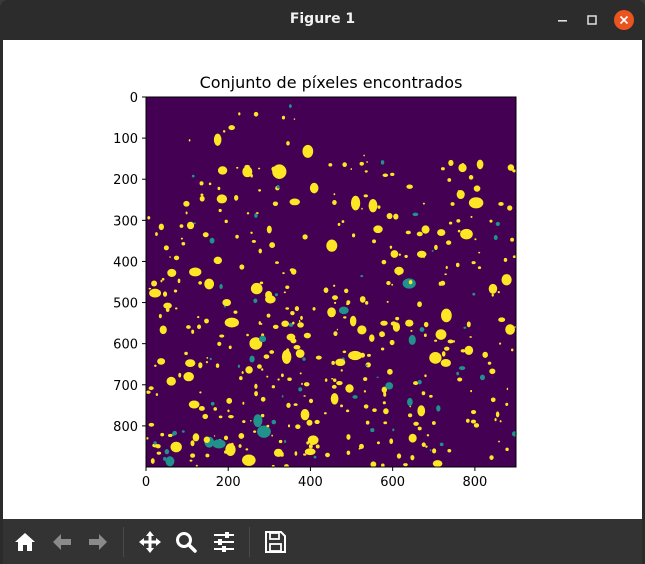 Image resolution: width=645 pixels, height=564 pixels. I want to click on minimize-button, so click(563, 20).